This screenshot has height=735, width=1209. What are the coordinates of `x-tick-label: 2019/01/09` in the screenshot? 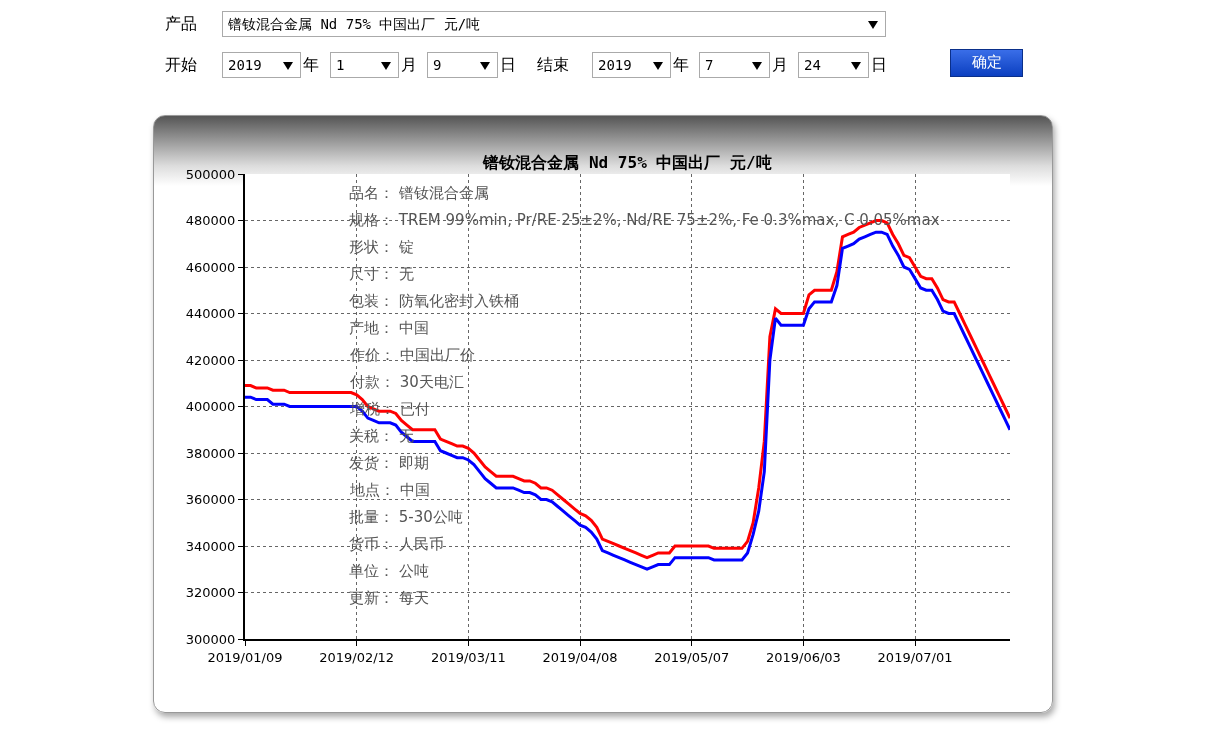 It's located at (245, 657).